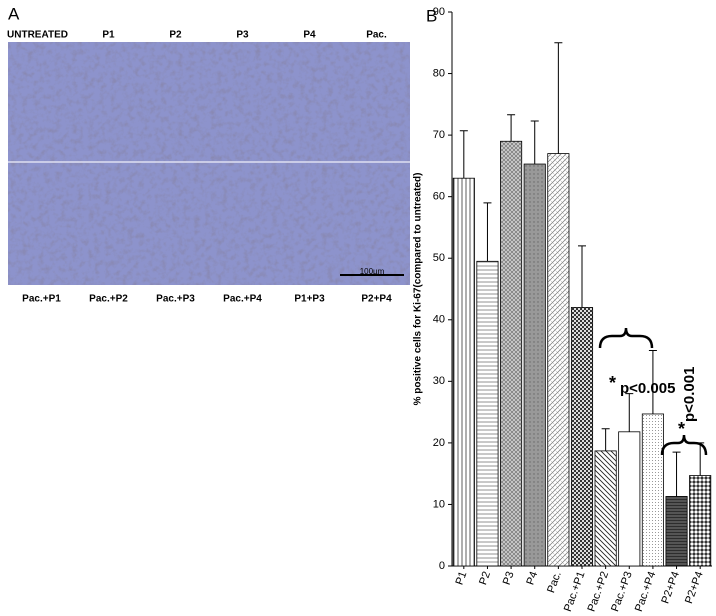 Image resolution: width=716 pixels, height=616 pixels. What do you see at coordinates (37, 35) in the screenshot?
I see `image-label: UNTREATED` at bounding box center [37, 35].